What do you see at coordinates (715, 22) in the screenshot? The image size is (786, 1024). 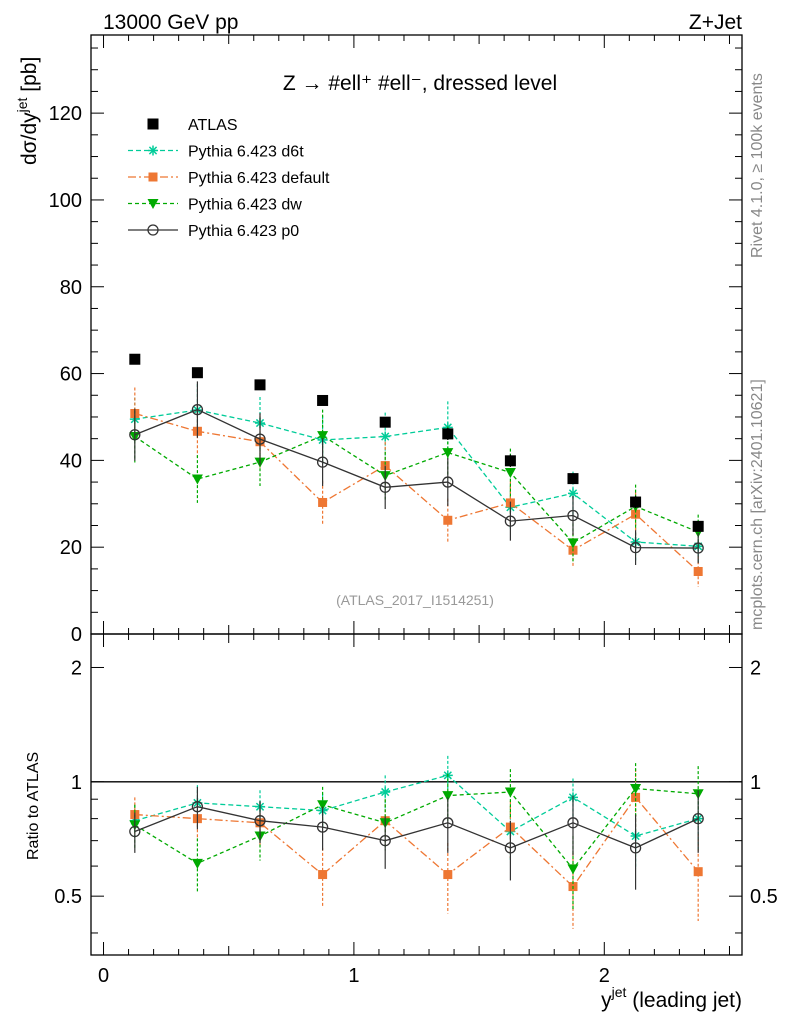 I see `process-label: Z+Jet` at bounding box center [715, 22].